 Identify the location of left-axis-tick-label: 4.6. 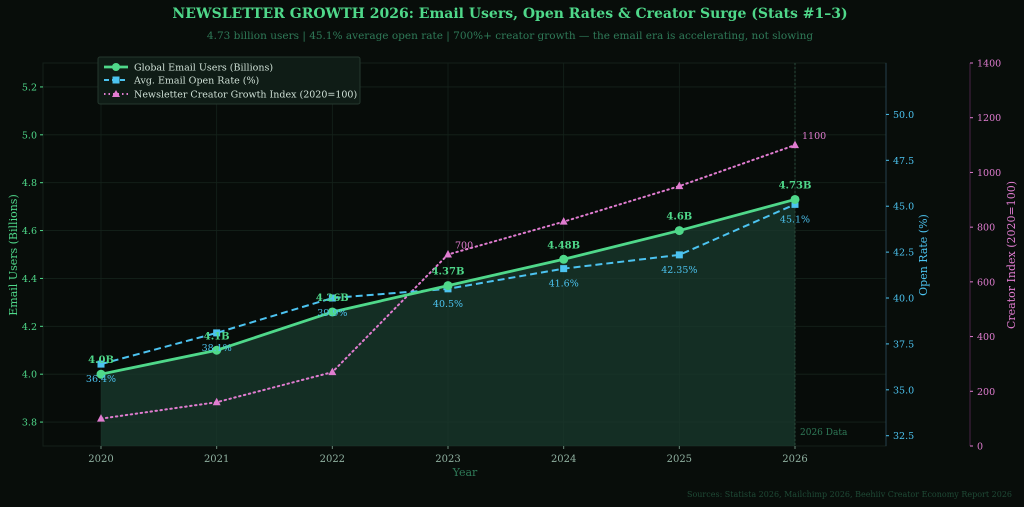
(29, 231).